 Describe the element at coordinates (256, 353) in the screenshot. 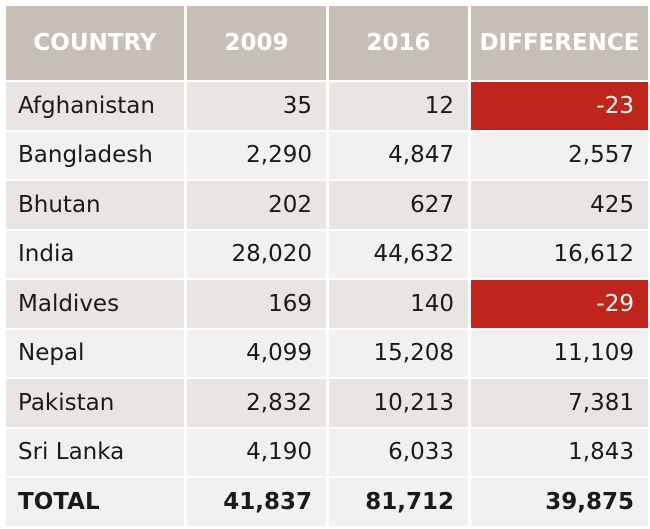

I see `cell-2009: 4,099` at that location.